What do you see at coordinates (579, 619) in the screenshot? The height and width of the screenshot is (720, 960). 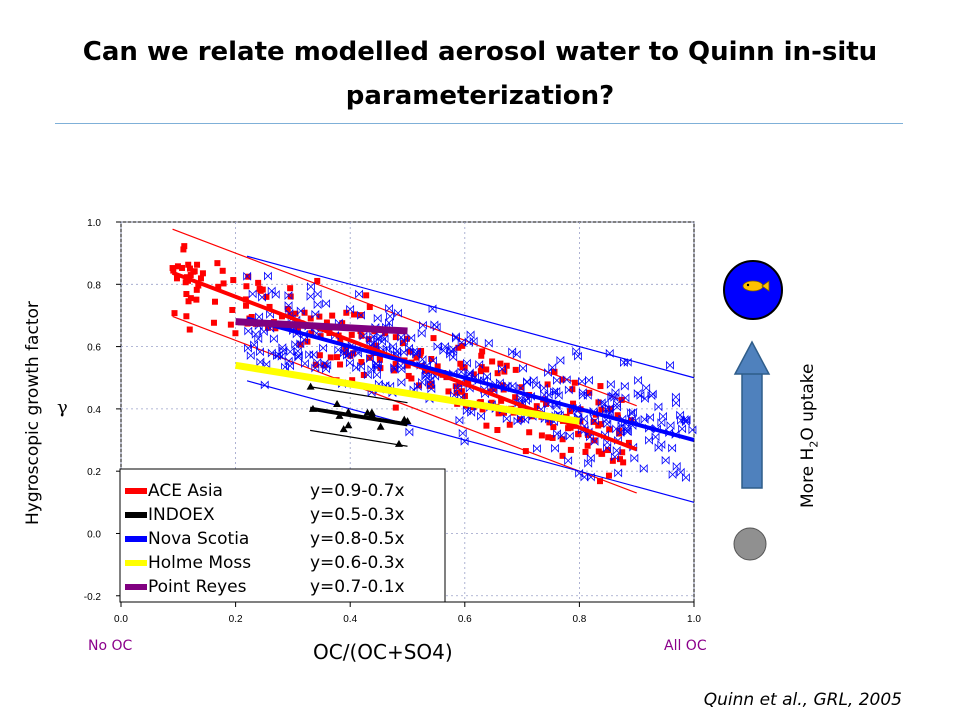 I see `x-tick-label: 0.8` at bounding box center [579, 619].